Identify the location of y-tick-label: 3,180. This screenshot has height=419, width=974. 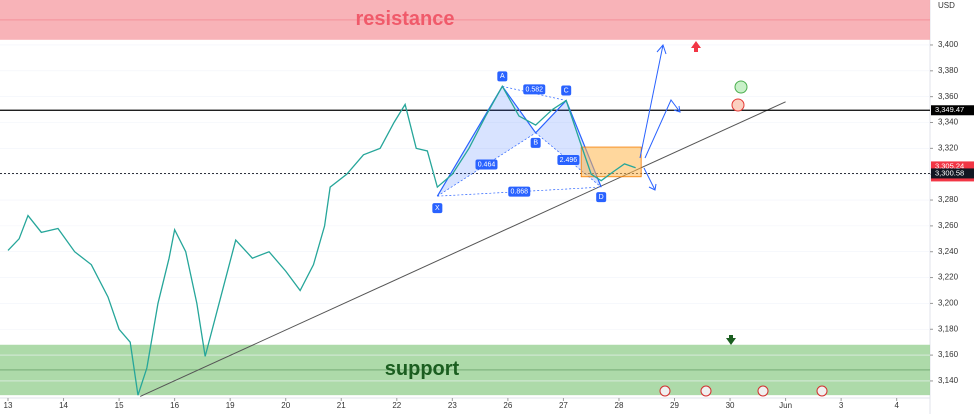
(948, 328).